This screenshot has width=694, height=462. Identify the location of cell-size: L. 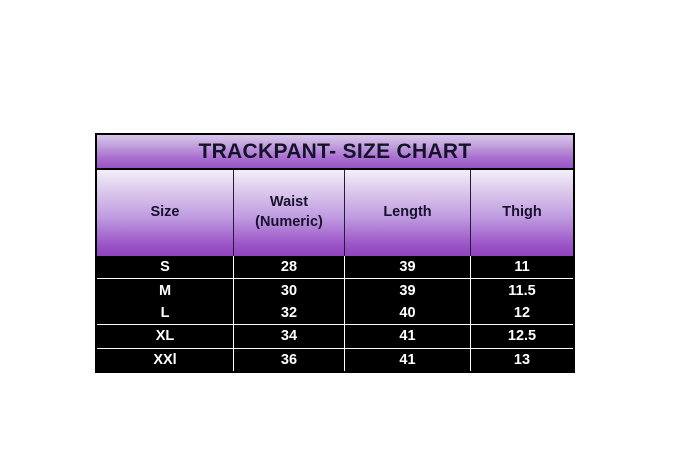
(165, 313).